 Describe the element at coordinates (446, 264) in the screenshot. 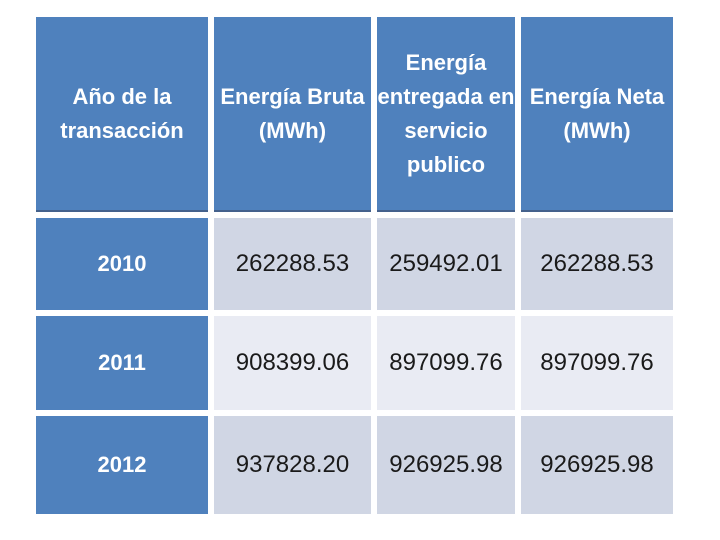

I see `value-cell: 259492.01` at that location.